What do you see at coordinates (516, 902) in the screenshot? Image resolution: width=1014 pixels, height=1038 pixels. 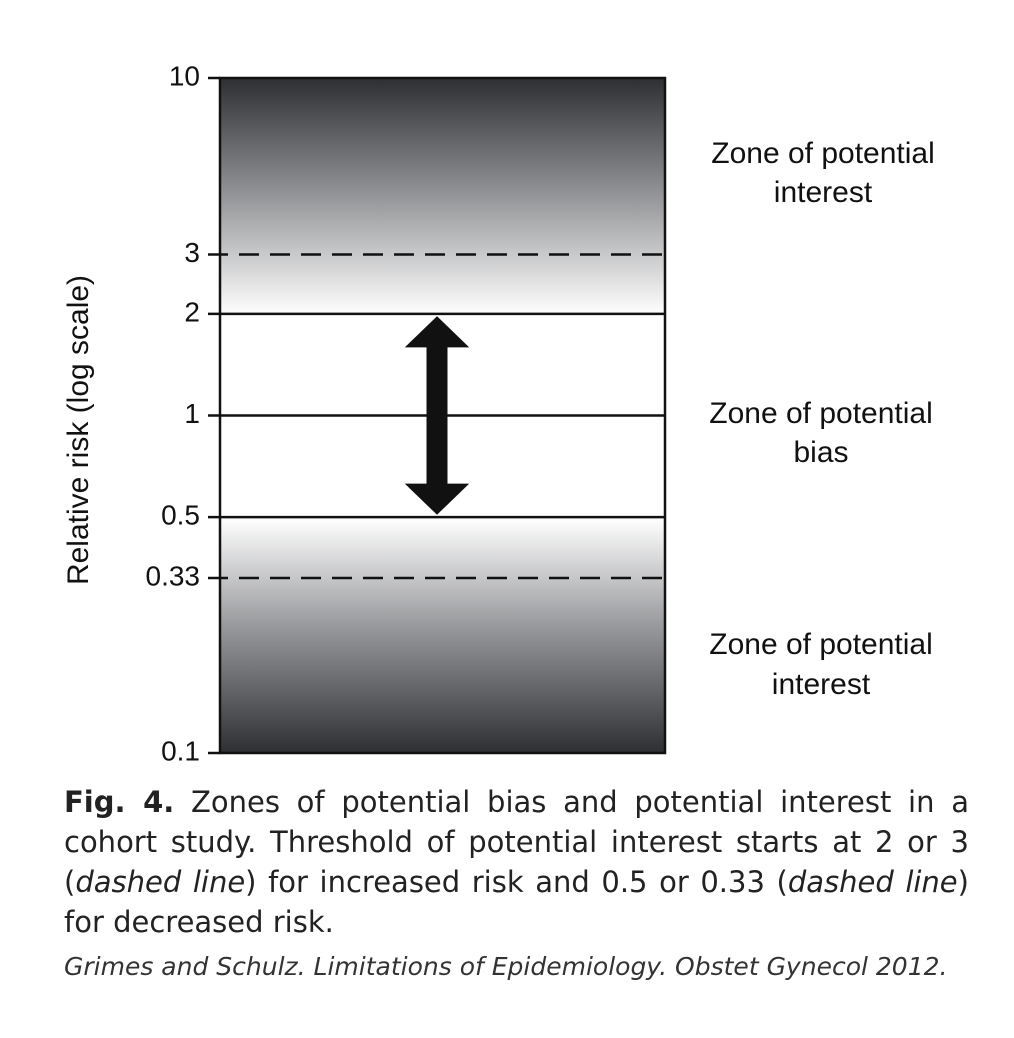 I see `caption-text-3: ) for decreased risk.` at bounding box center [516, 902].